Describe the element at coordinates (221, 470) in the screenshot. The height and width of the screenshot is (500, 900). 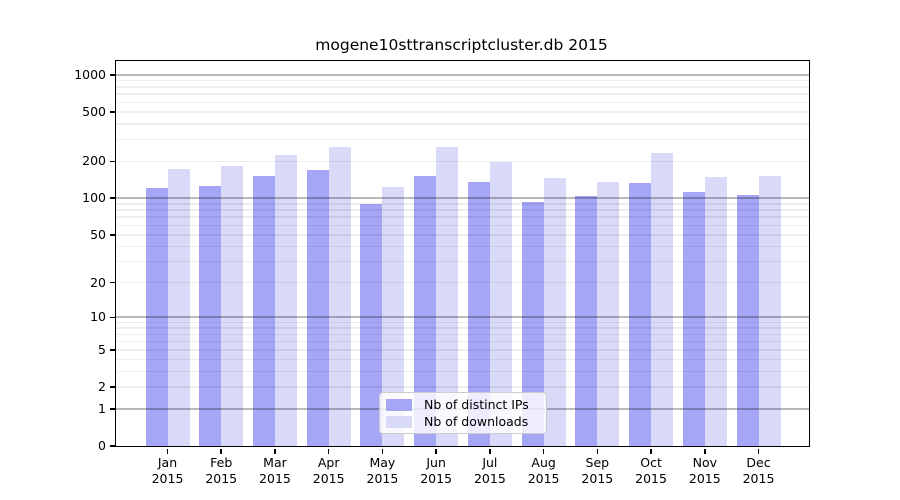
I see `x-axis-tick-label: Feb 2015` at that location.